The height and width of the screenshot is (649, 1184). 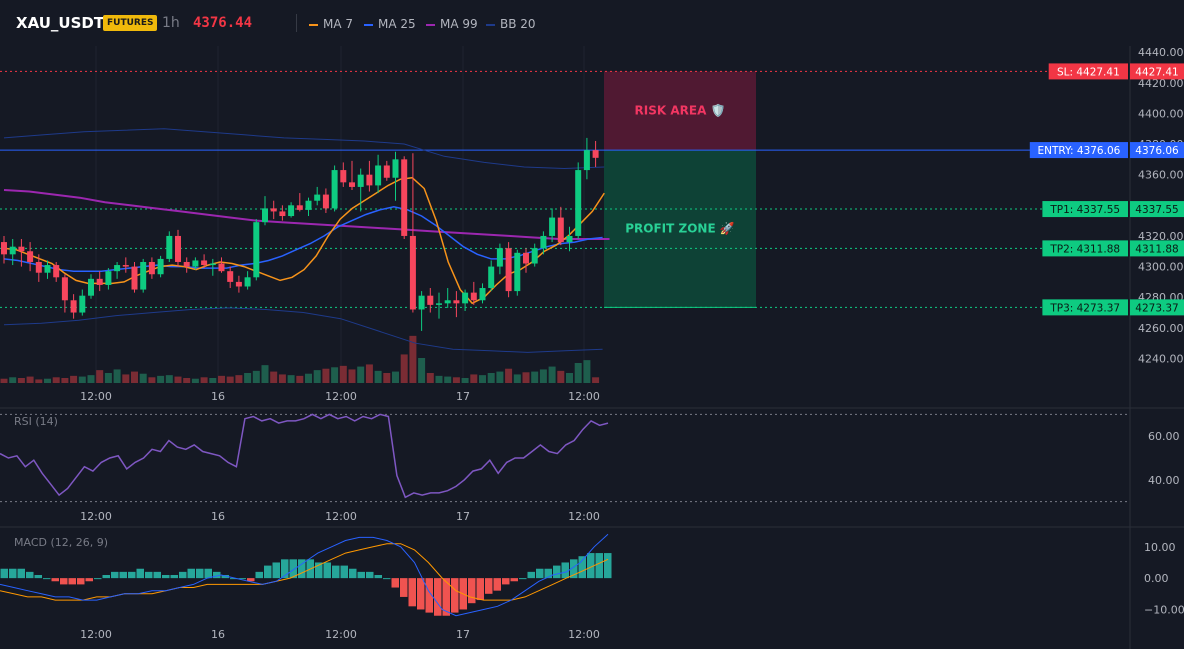 I want to click on legend-ma99-label: MA 99, so click(x=459, y=24).